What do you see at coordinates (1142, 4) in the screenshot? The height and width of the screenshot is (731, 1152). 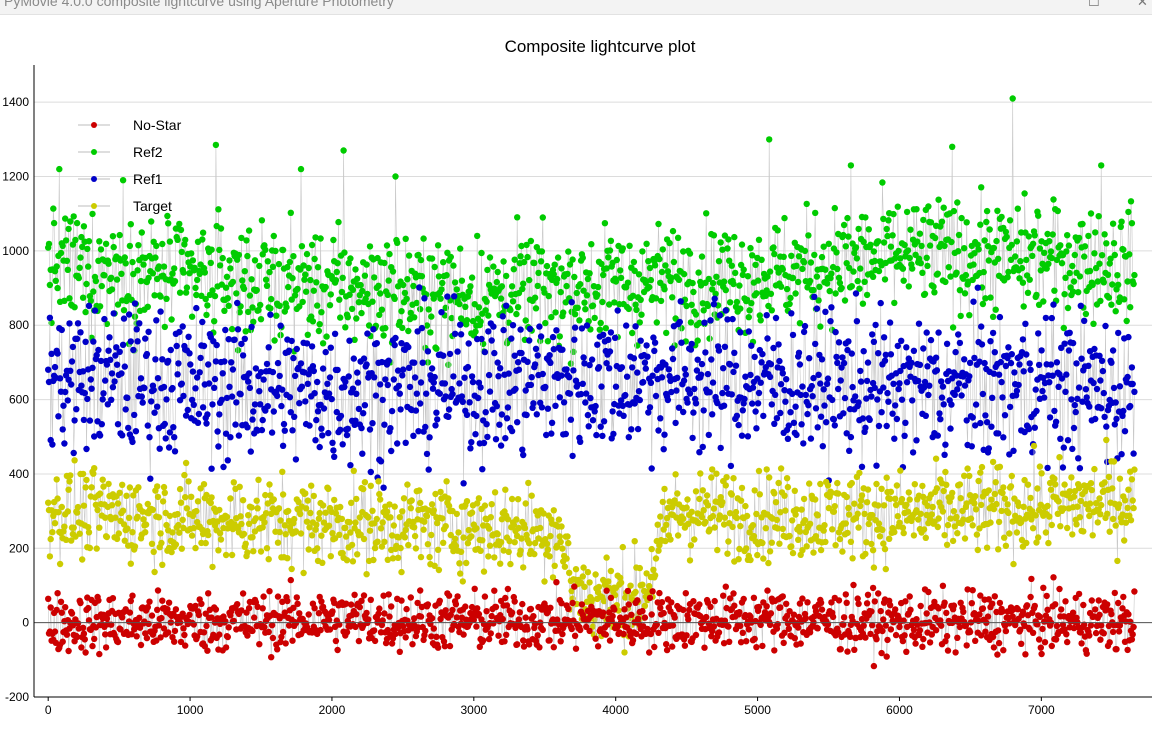 I see `close-button: ✕` at bounding box center [1142, 4].